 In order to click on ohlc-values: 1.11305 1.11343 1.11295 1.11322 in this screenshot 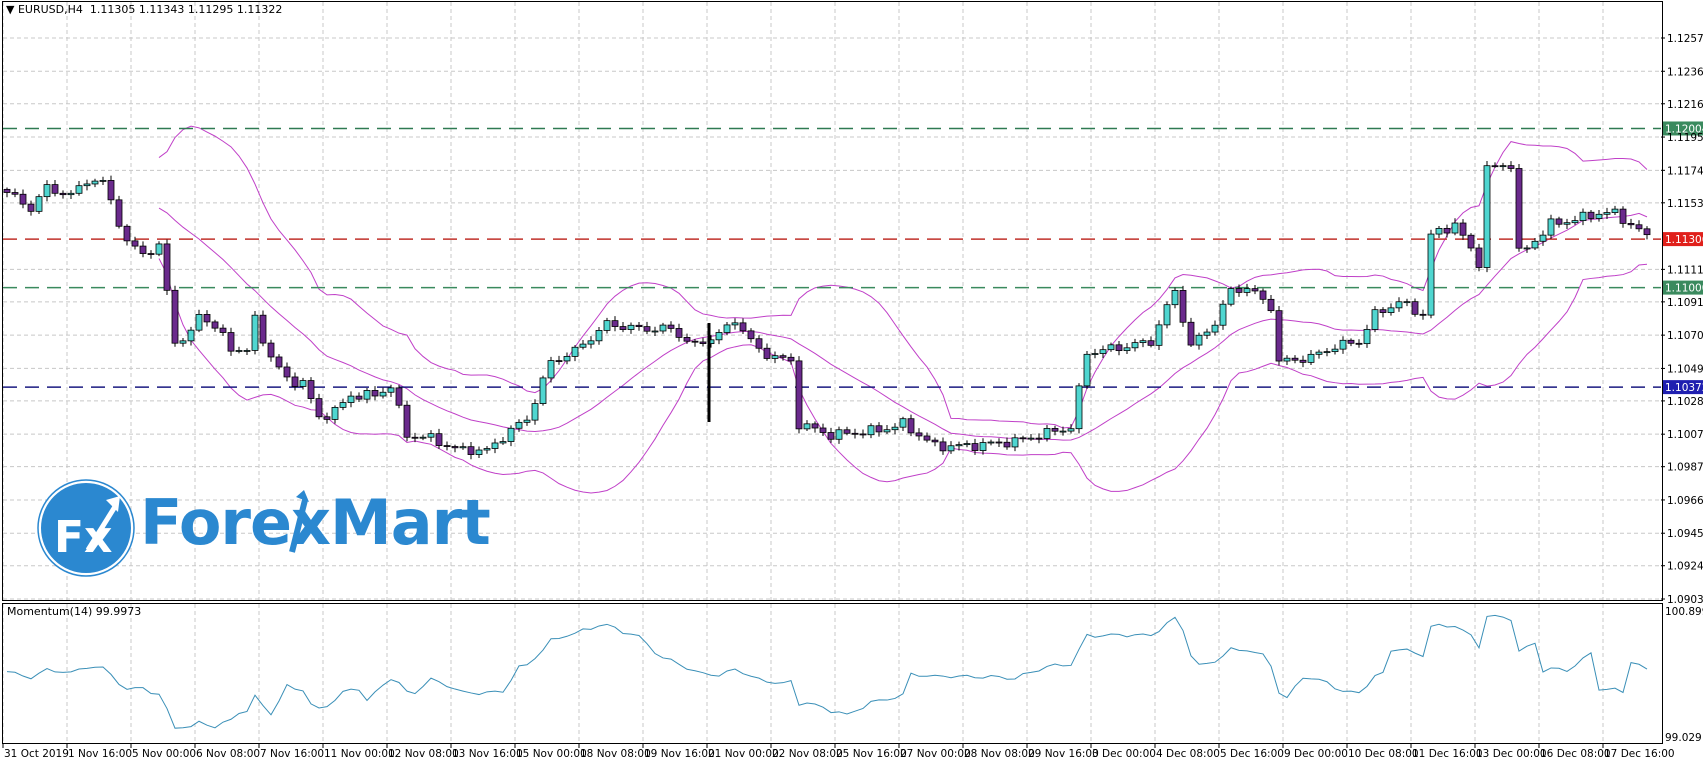, I will do `click(186, 9)`.